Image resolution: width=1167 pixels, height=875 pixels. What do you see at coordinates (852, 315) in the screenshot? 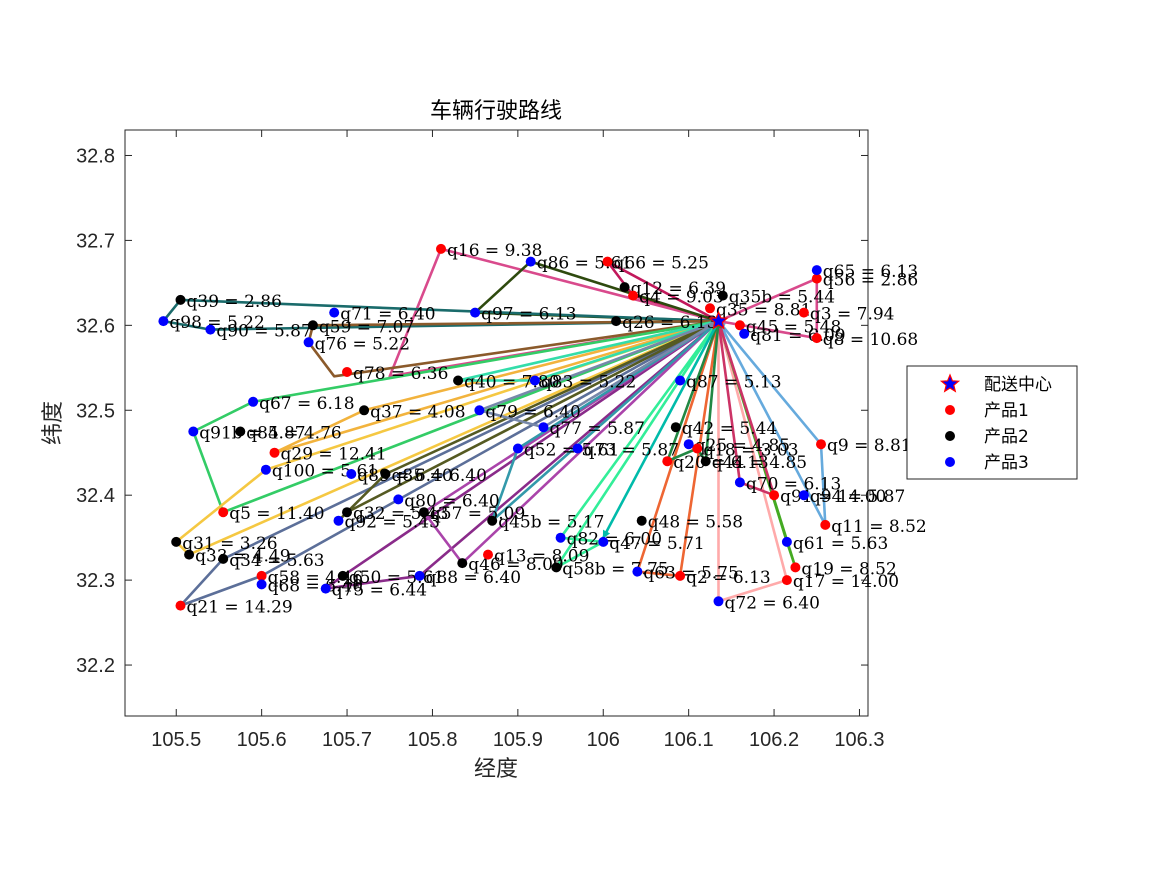
I see `point-label-series1-21: q3 = 7.94` at bounding box center [852, 315].